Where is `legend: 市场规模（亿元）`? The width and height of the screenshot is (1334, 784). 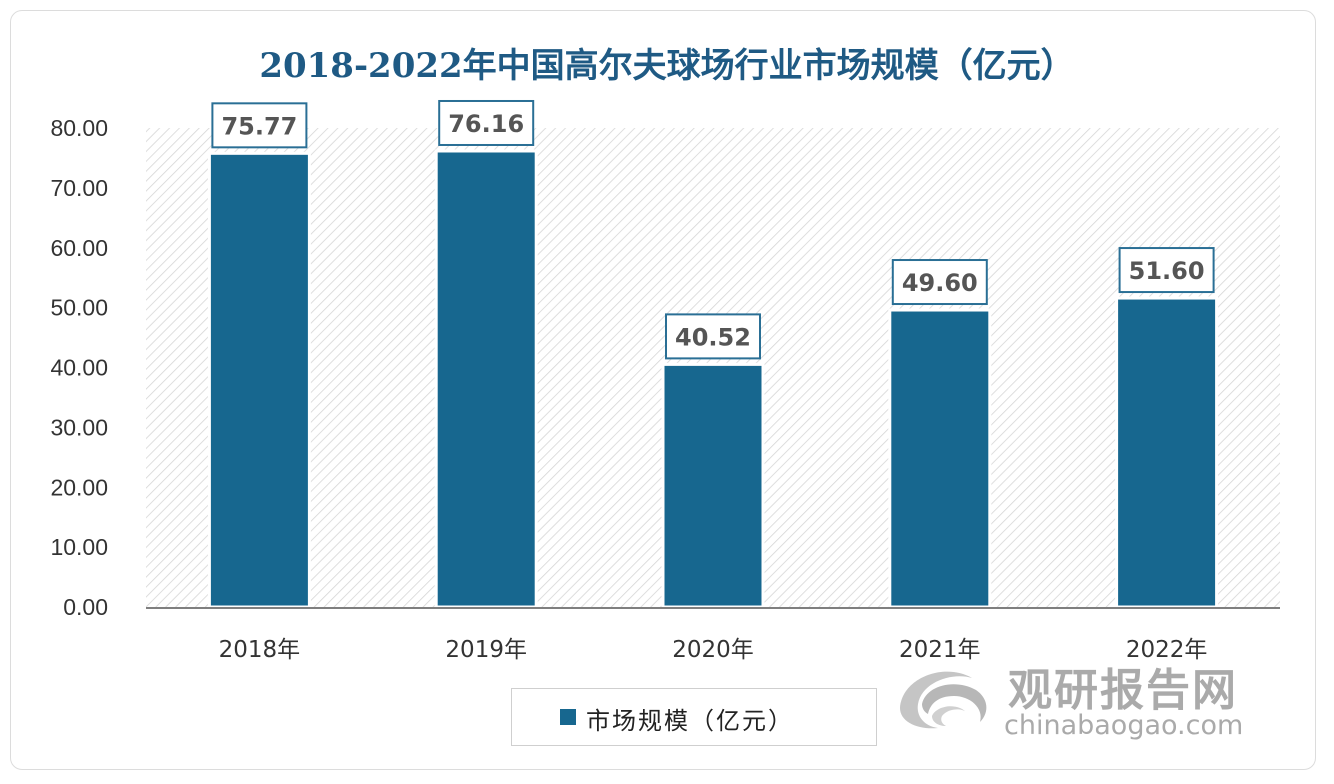
legend: 市场规模（亿元） is located at coordinates (694, 717).